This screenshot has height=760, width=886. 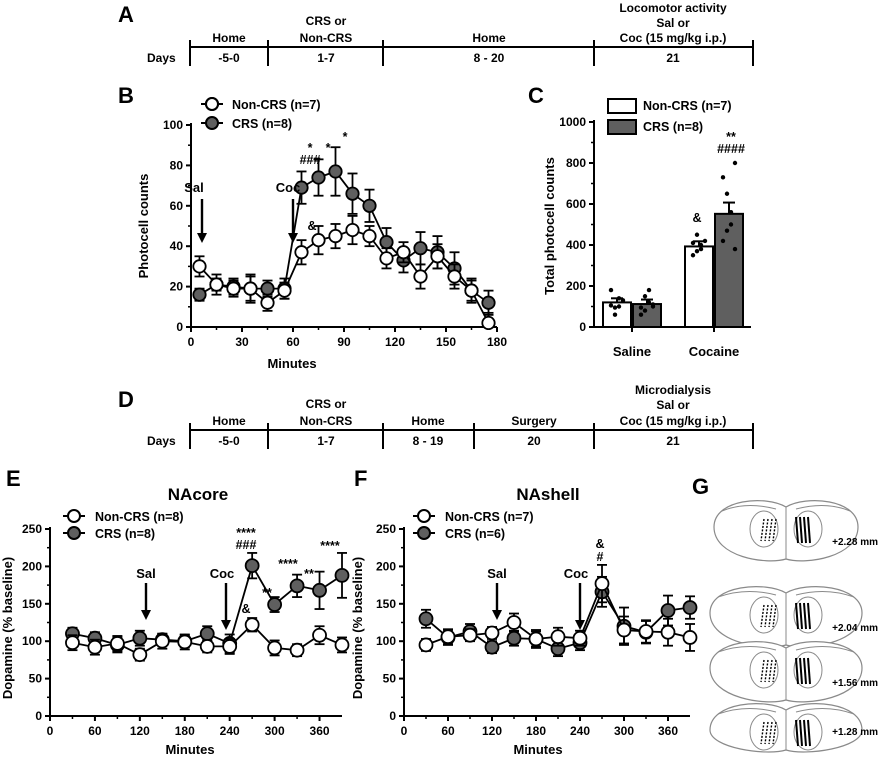 What do you see at coordinates (624, 731) in the screenshot?
I see `chart-f-x-tick-label: 300` at bounding box center [624, 731].